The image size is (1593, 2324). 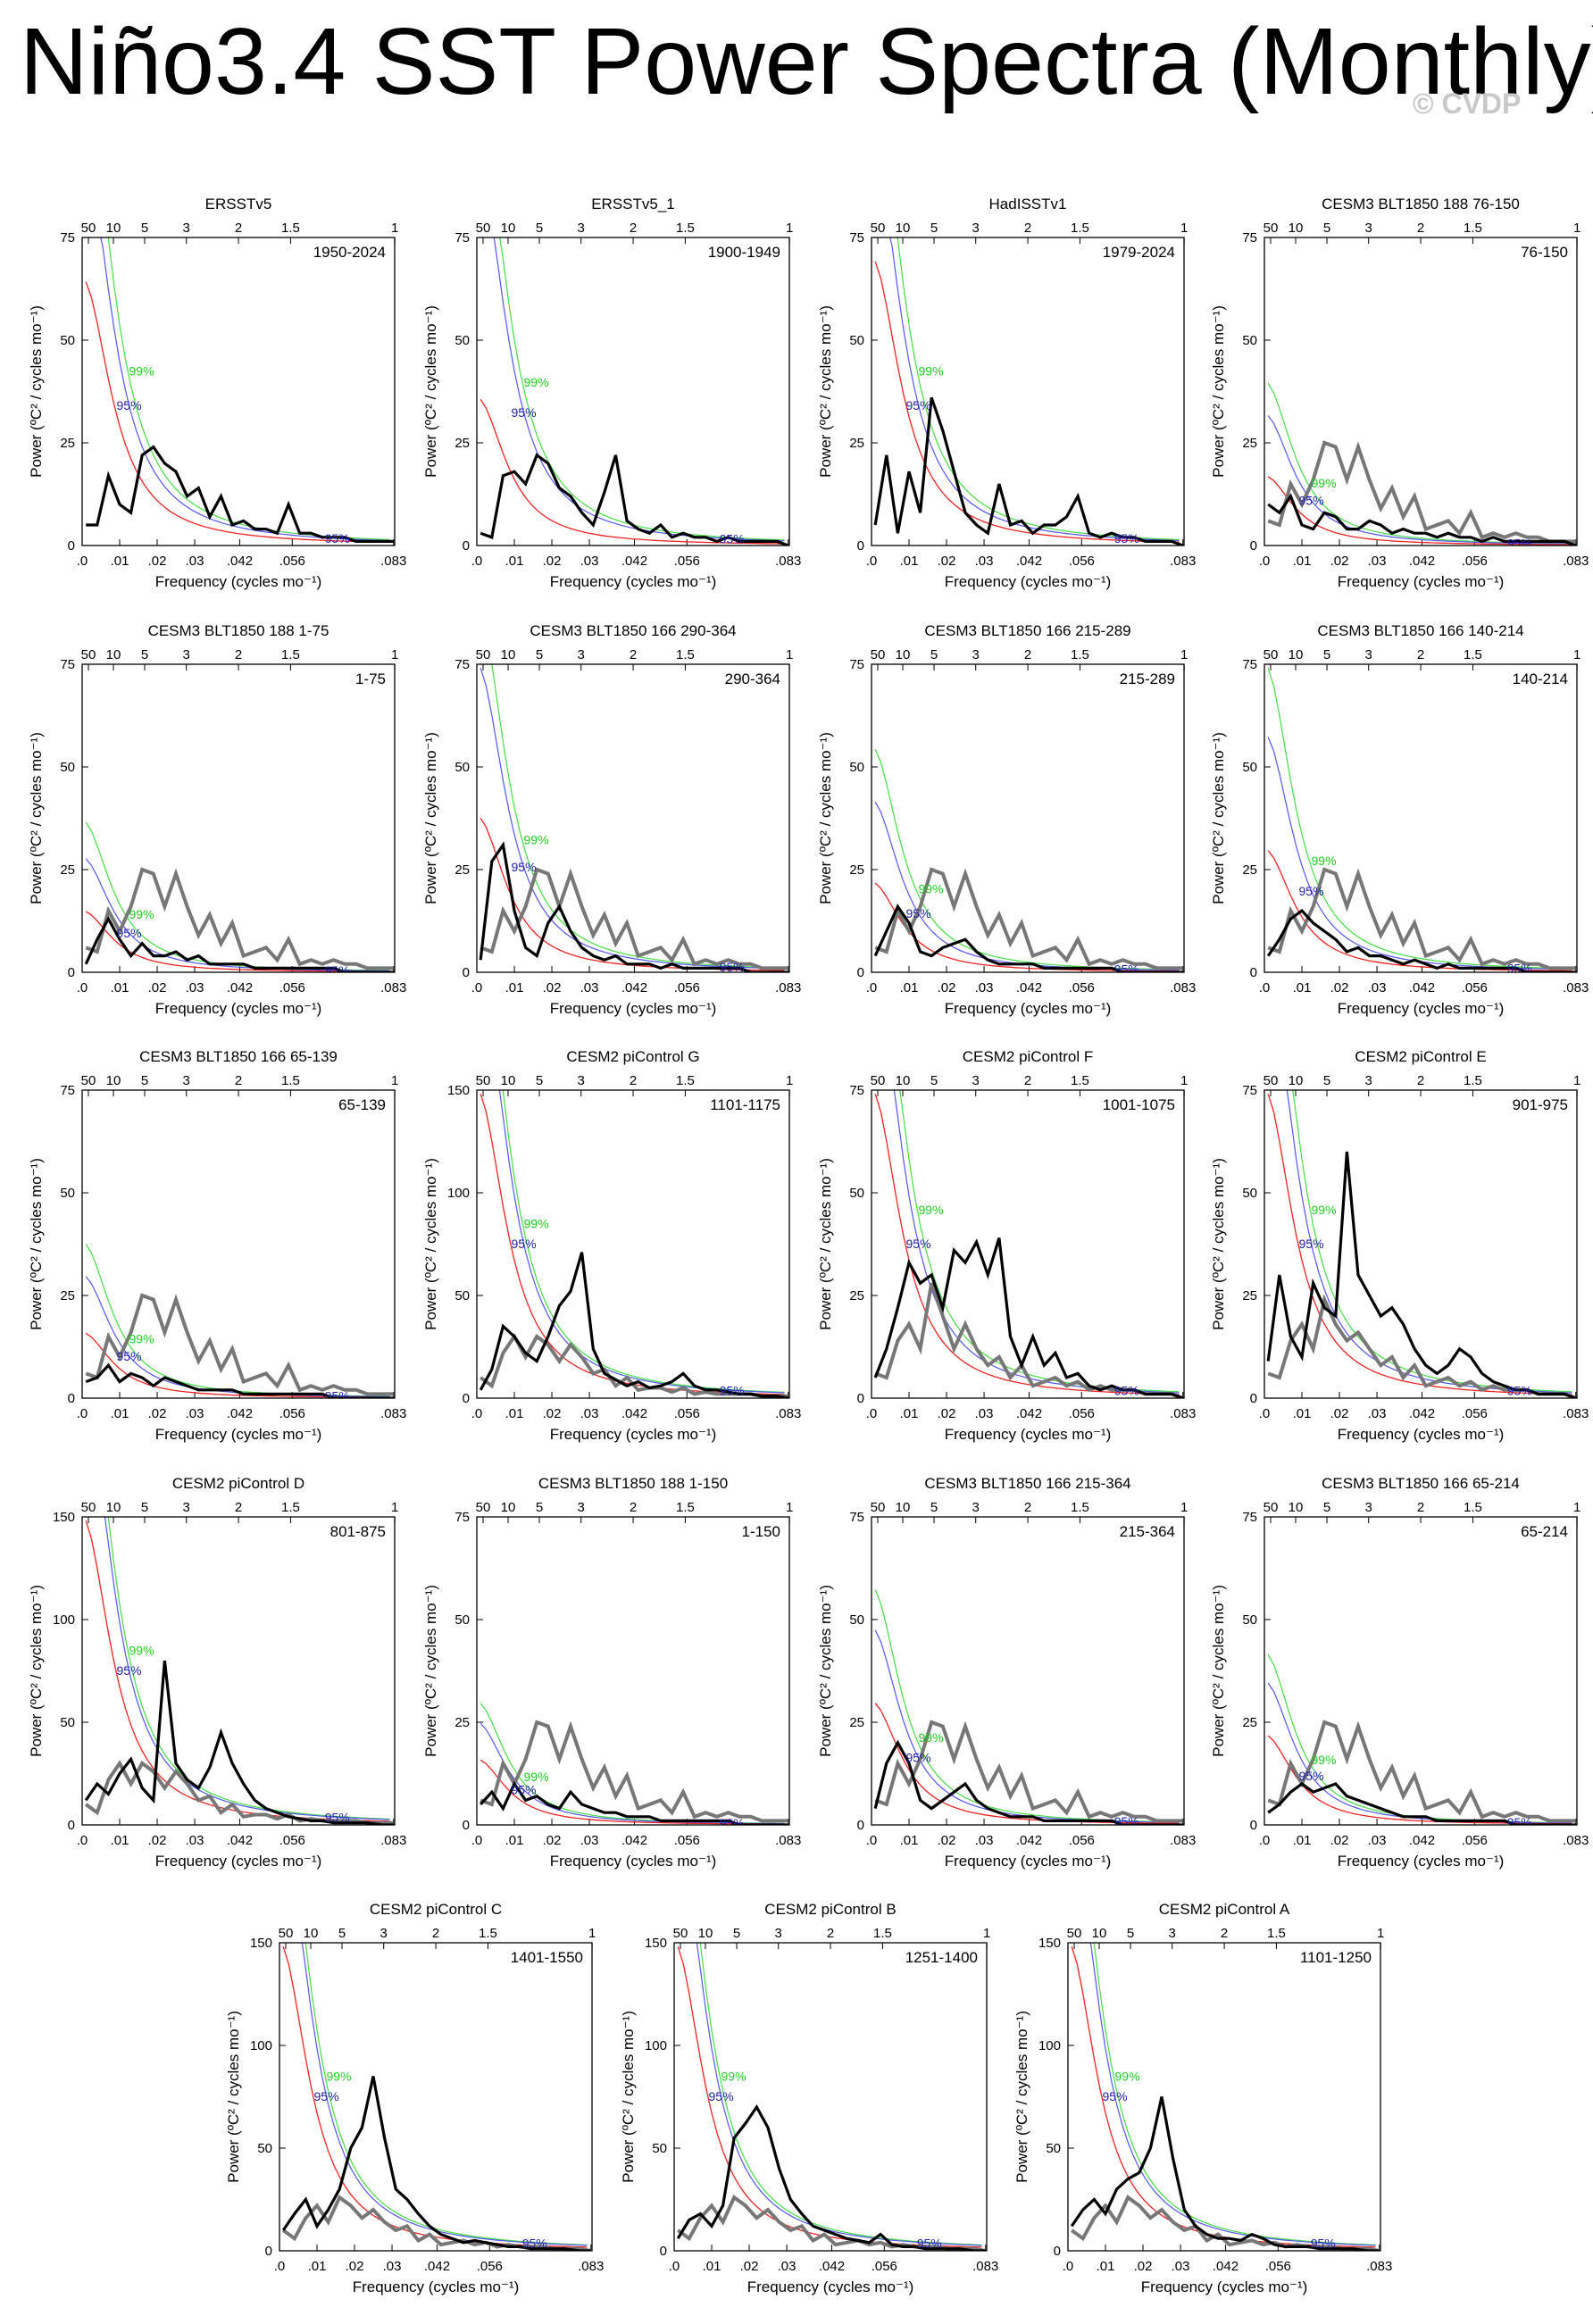 I want to click on y-tick-label: 75, so click(x=463, y=1517).